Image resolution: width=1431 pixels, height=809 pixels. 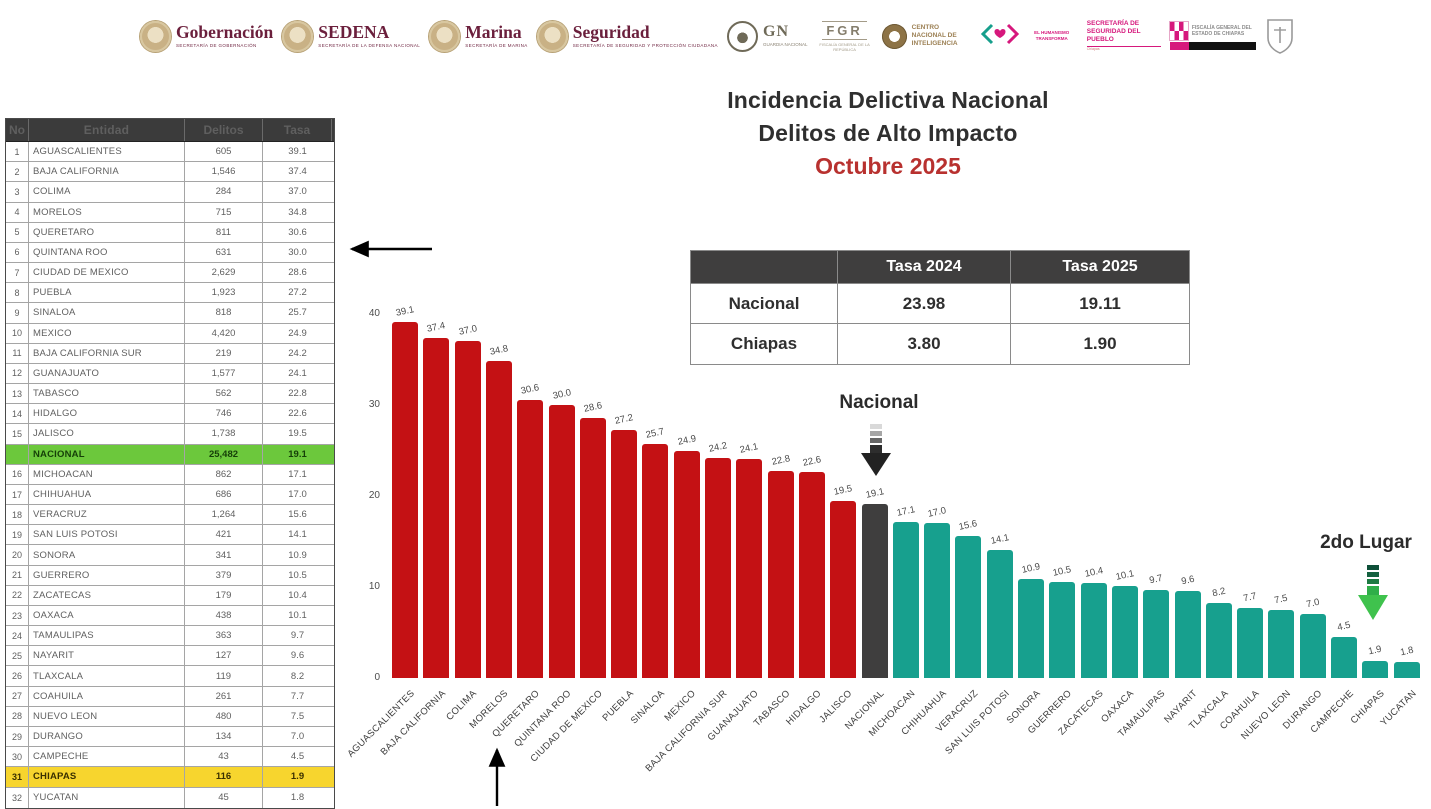 I want to click on column-header: Delitos, so click(x=224, y=130).